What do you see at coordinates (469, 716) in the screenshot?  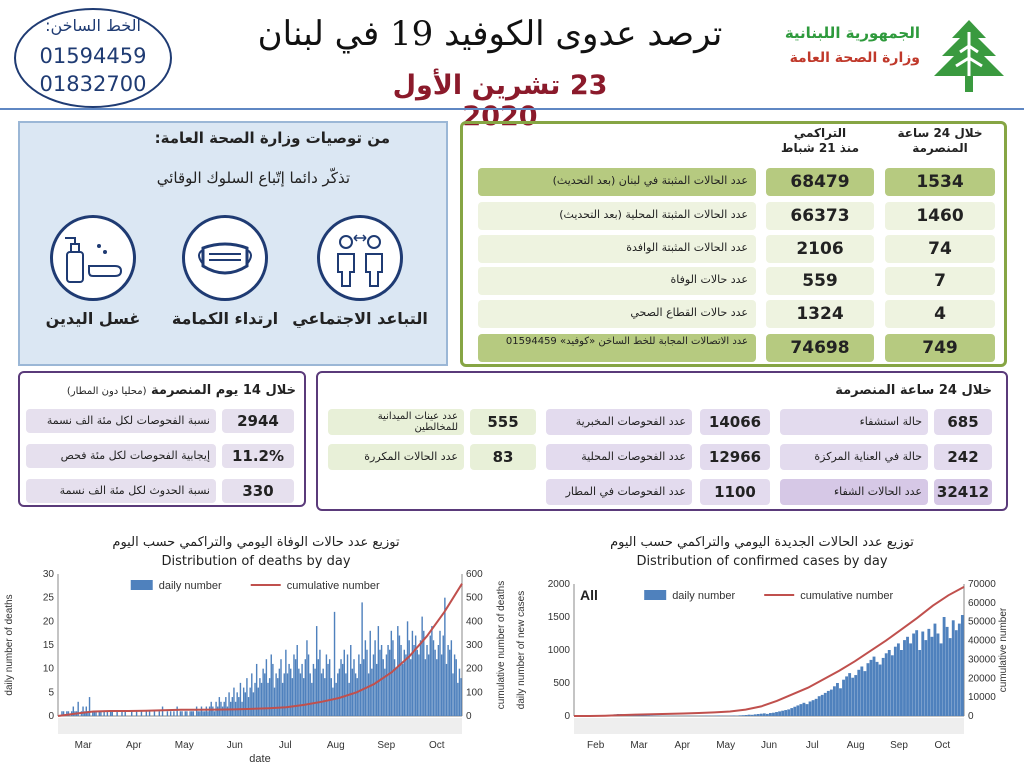 I see `y2-tick-label: 0` at bounding box center [469, 716].